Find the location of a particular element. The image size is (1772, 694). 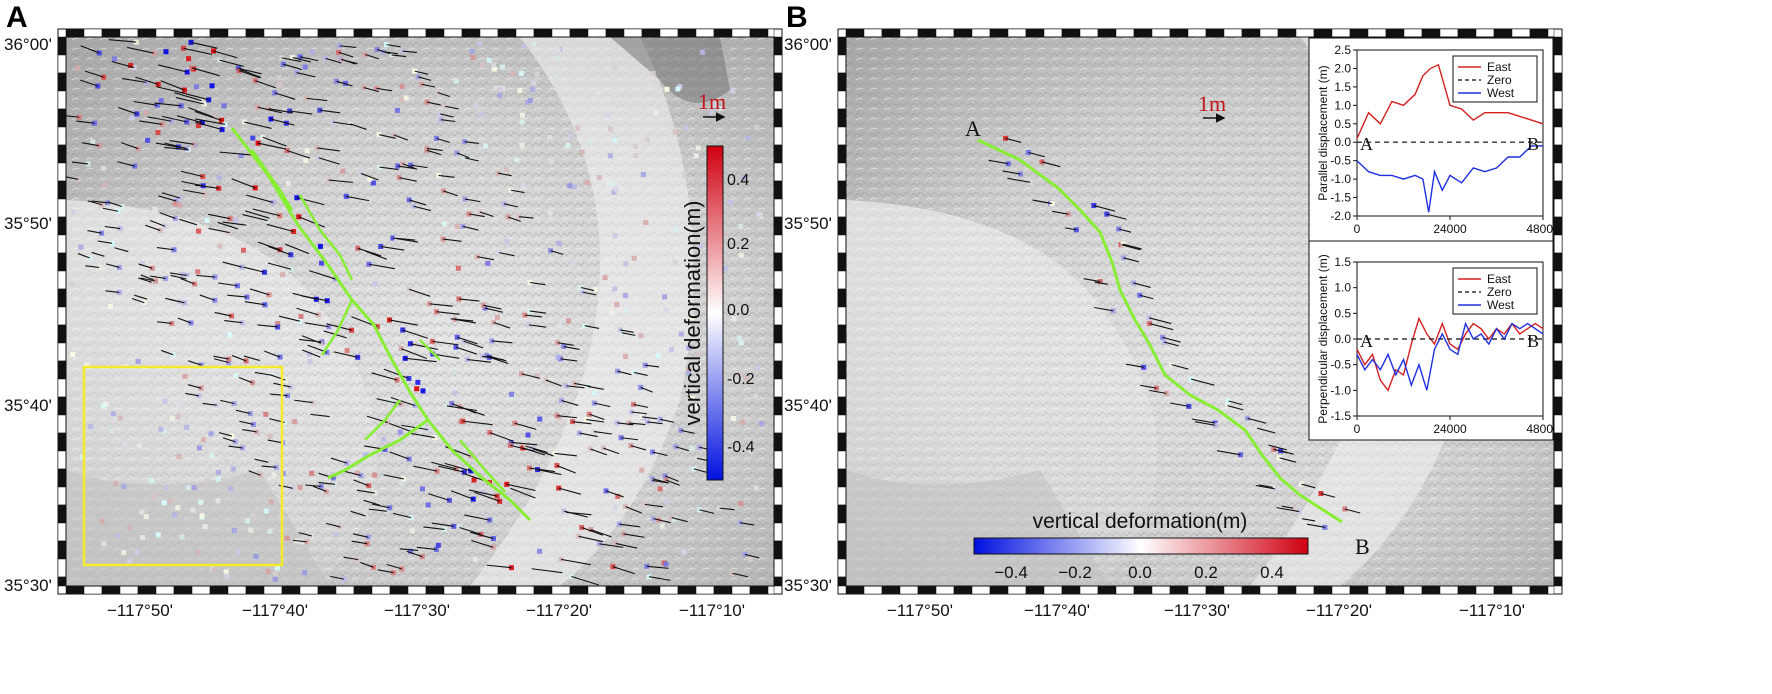

lon-label: −117°30' is located at coordinates (417, 610).